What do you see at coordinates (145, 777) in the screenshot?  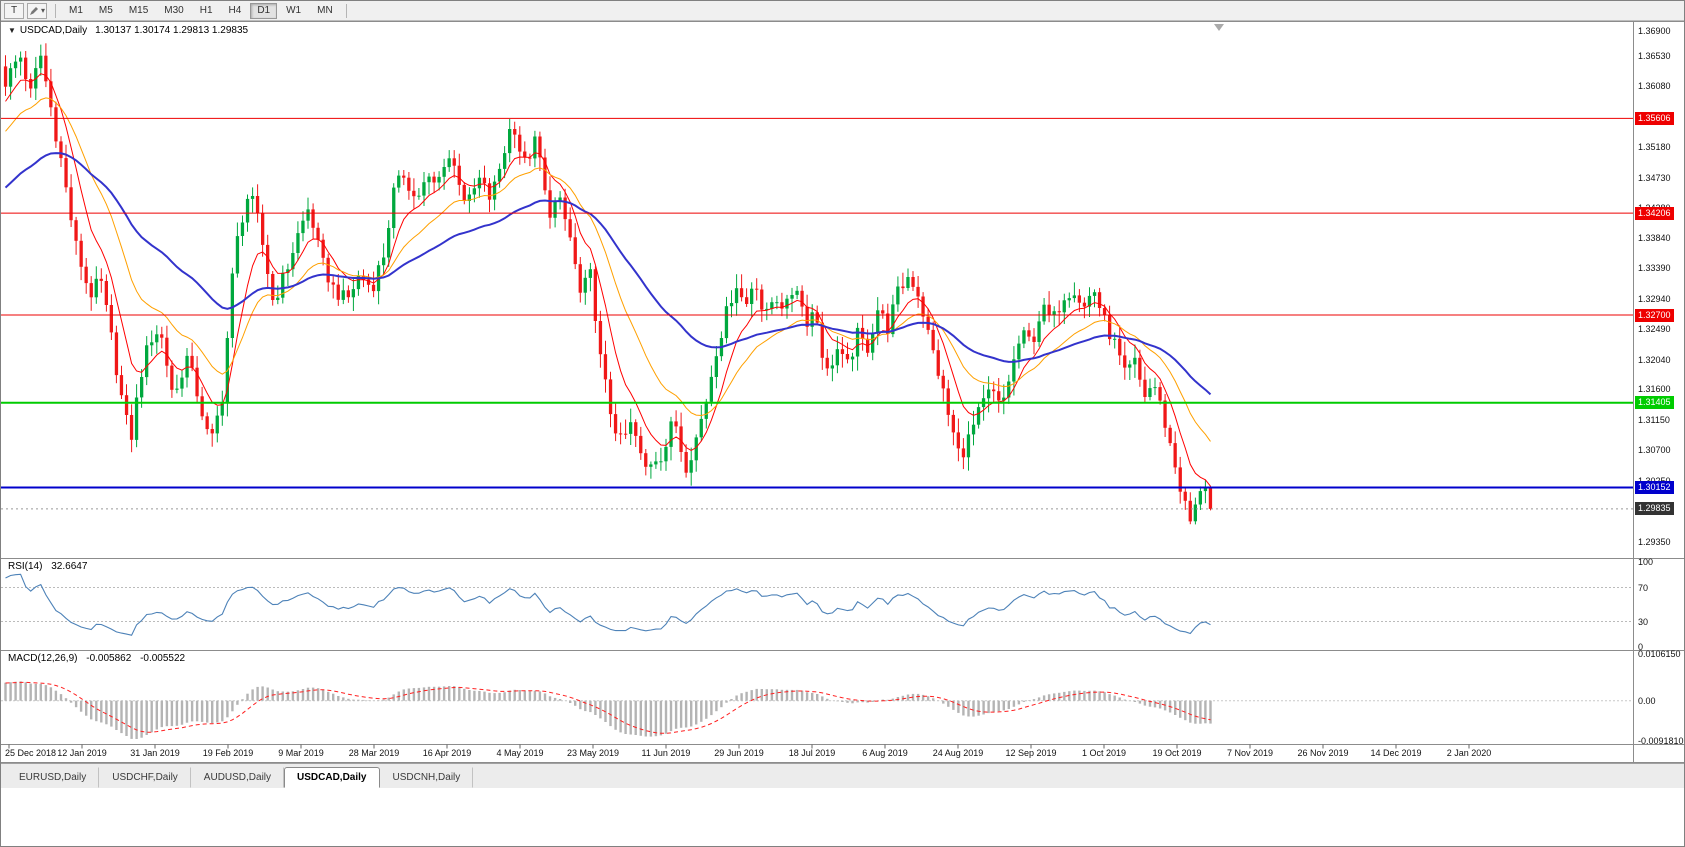 I see `chart-tab-usdchf: USDCHF,Daily` at bounding box center [145, 777].